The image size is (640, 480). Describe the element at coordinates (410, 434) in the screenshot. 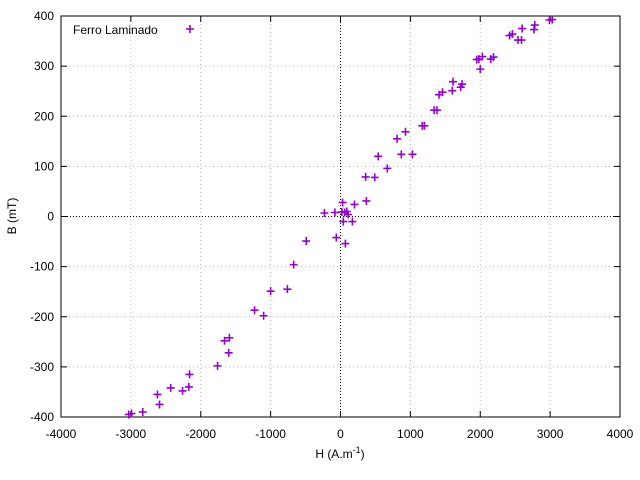

I see `x-tick-label: 1000` at that location.